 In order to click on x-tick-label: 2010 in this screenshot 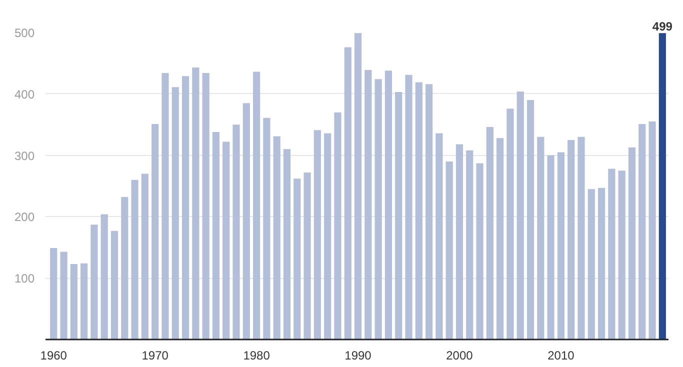, I will do `click(561, 355)`.